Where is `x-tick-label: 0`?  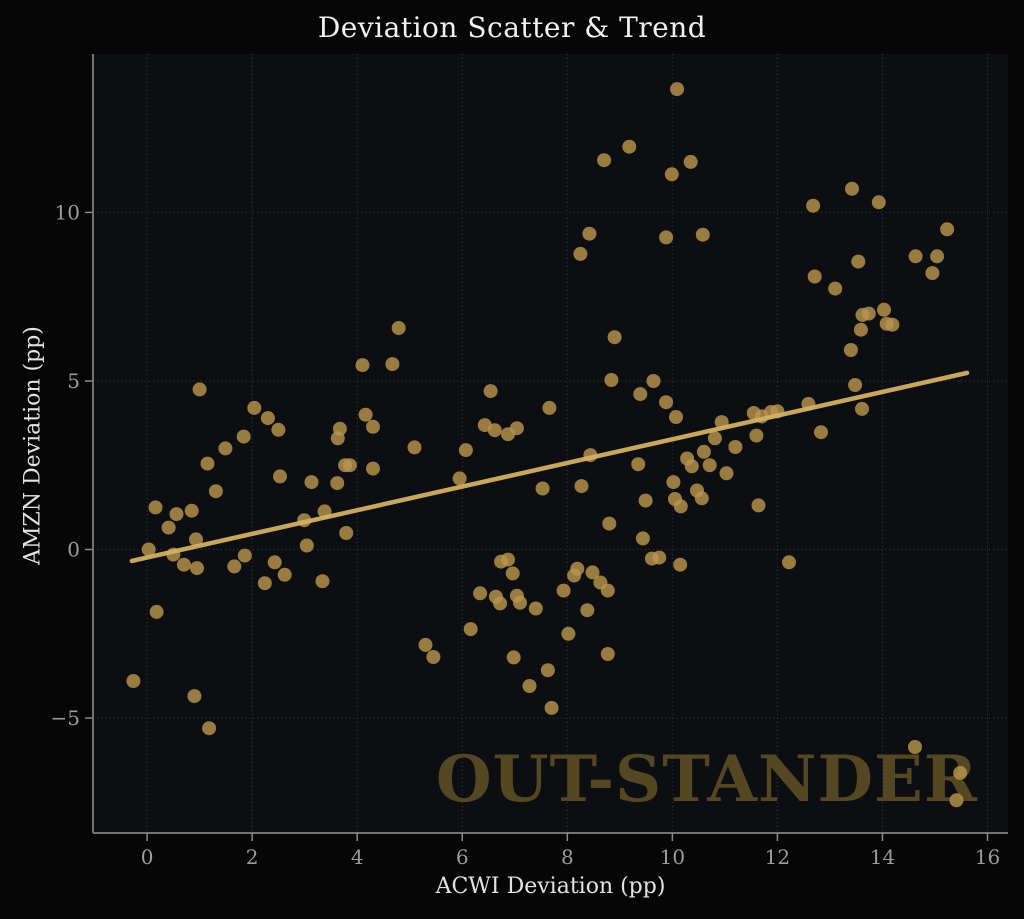 x-tick-label: 0 is located at coordinates (147, 857).